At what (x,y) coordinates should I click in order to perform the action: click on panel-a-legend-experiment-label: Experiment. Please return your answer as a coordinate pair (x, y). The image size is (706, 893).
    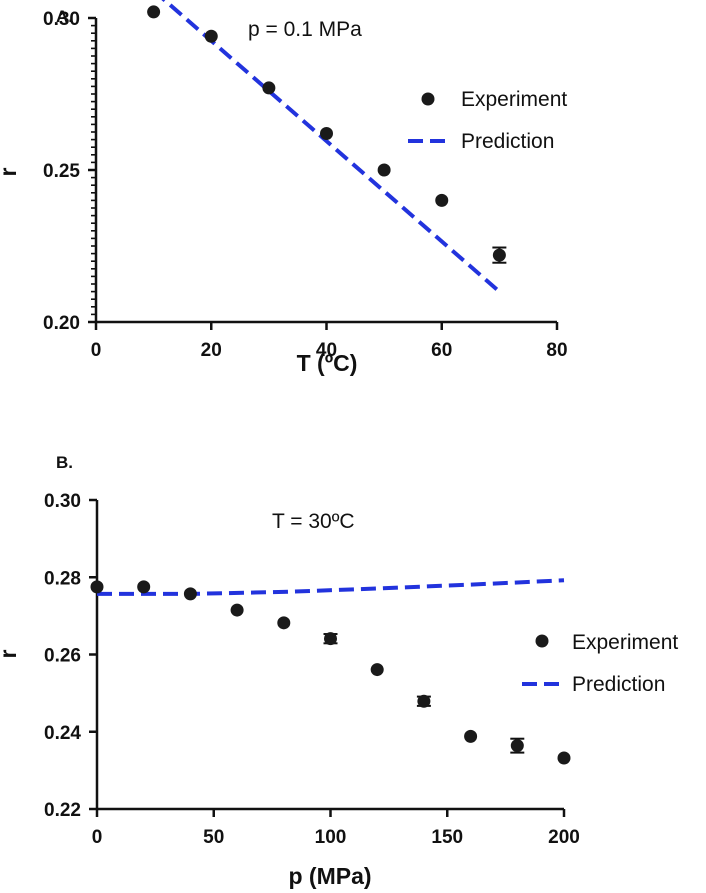
    Looking at the image, I should click on (514, 99).